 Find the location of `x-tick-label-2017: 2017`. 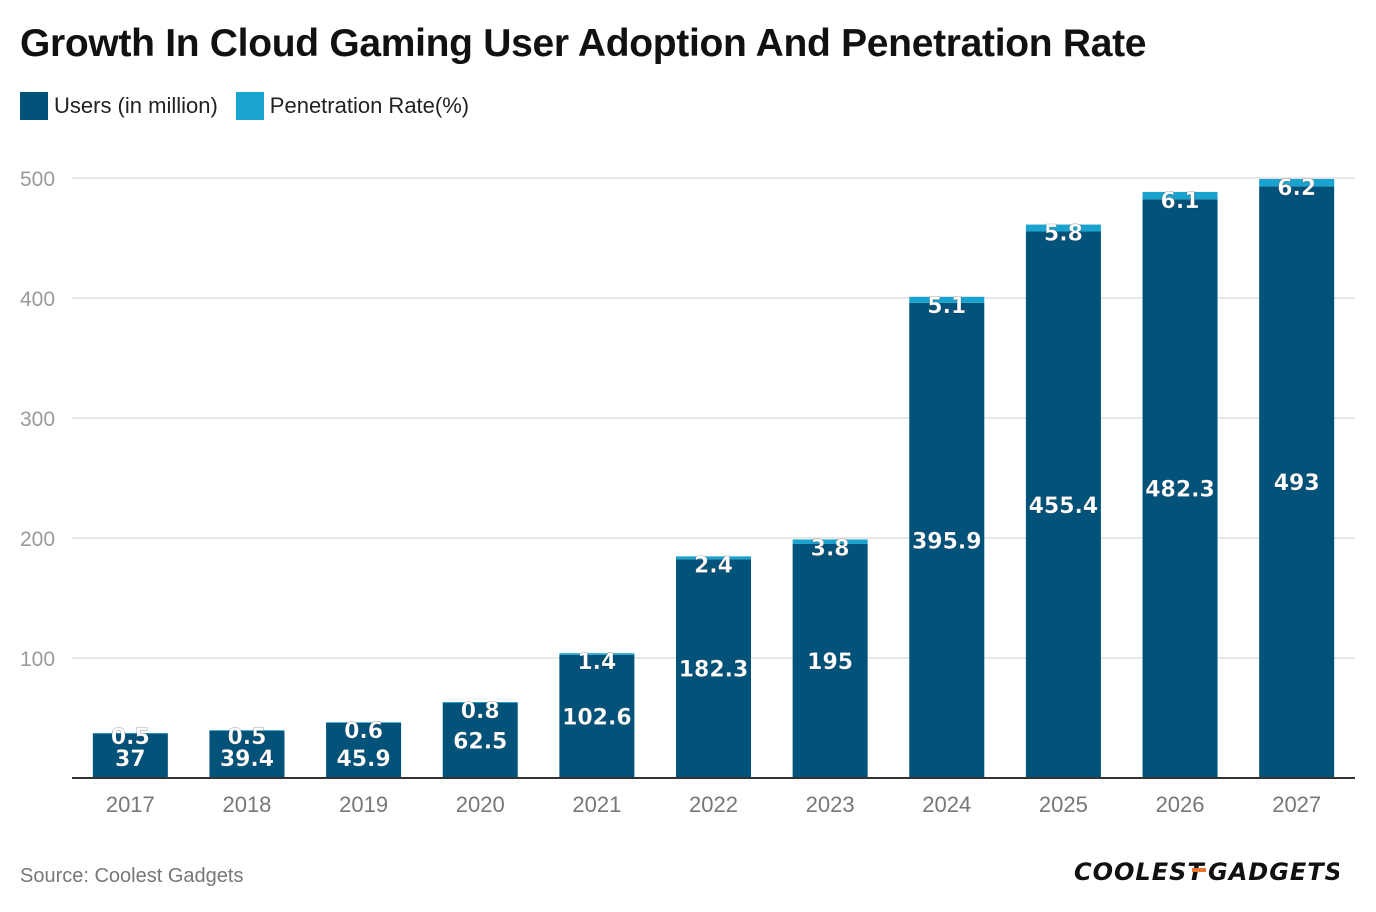

x-tick-label-2017: 2017 is located at coordinates (130, 804).